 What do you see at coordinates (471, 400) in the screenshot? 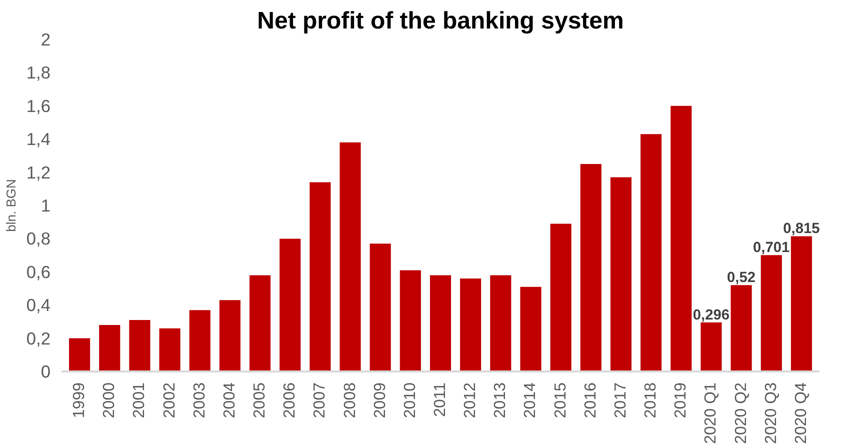
I see `x-tick-label: 2012` at bounding box center [471, 400].